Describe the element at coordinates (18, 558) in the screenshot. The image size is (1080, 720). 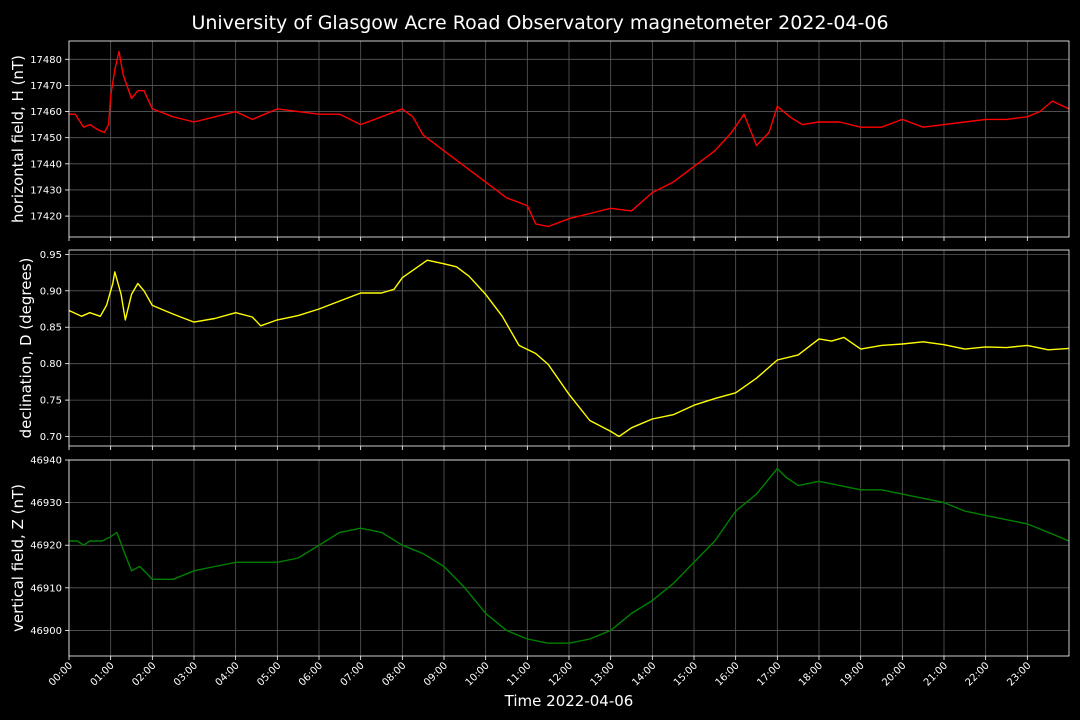
I see `z-panel-ylabel: vertical field, Z (nT)` at that location.